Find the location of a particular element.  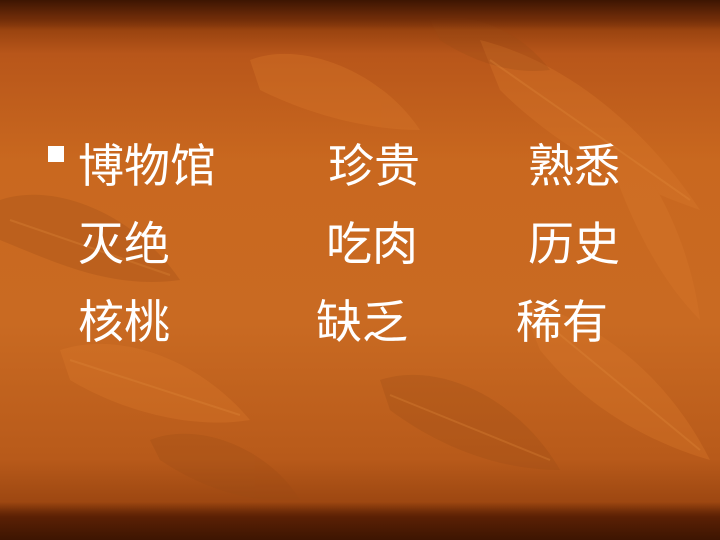

word: 博物馆 is located at coordinates (147, 166).